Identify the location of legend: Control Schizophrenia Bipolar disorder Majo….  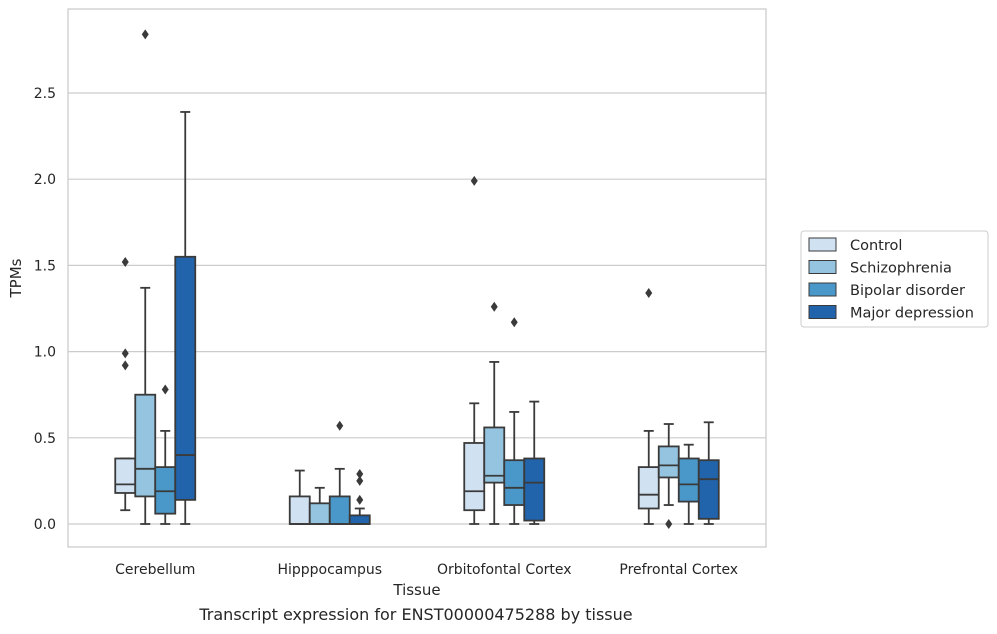
(894, 279).